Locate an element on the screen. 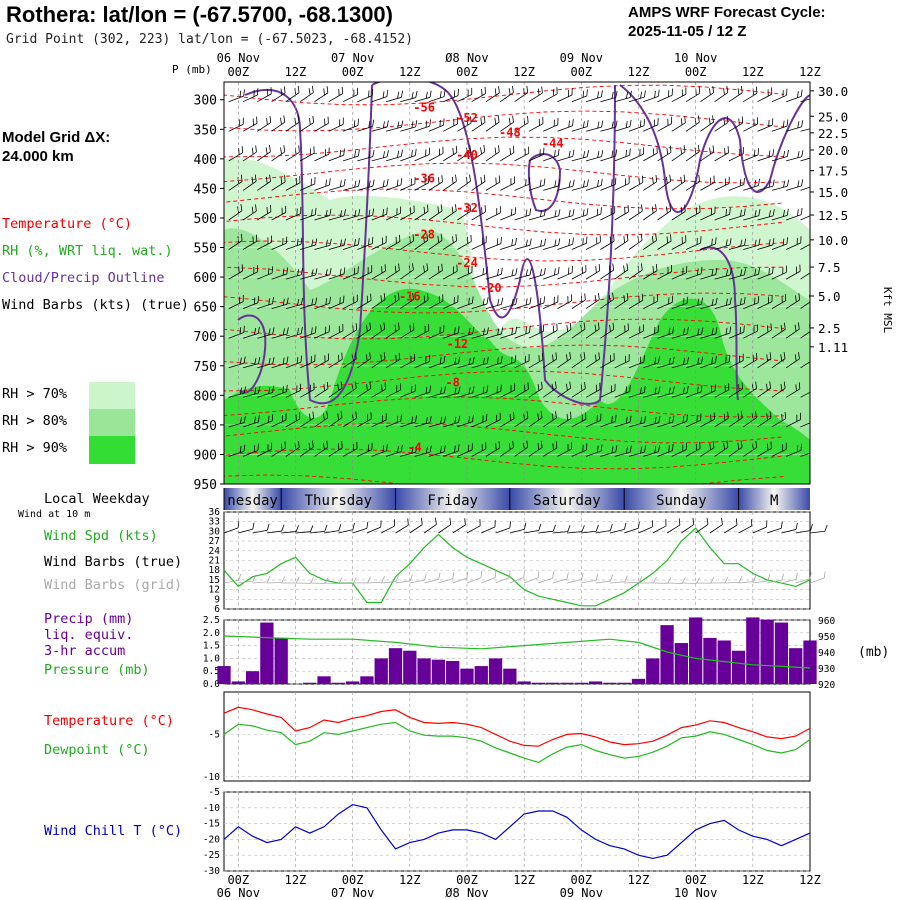 Image resolution: width=900 pixels, height=900 pixels. wind-panel-ytick: 30 is located at coordinates (215, 531).